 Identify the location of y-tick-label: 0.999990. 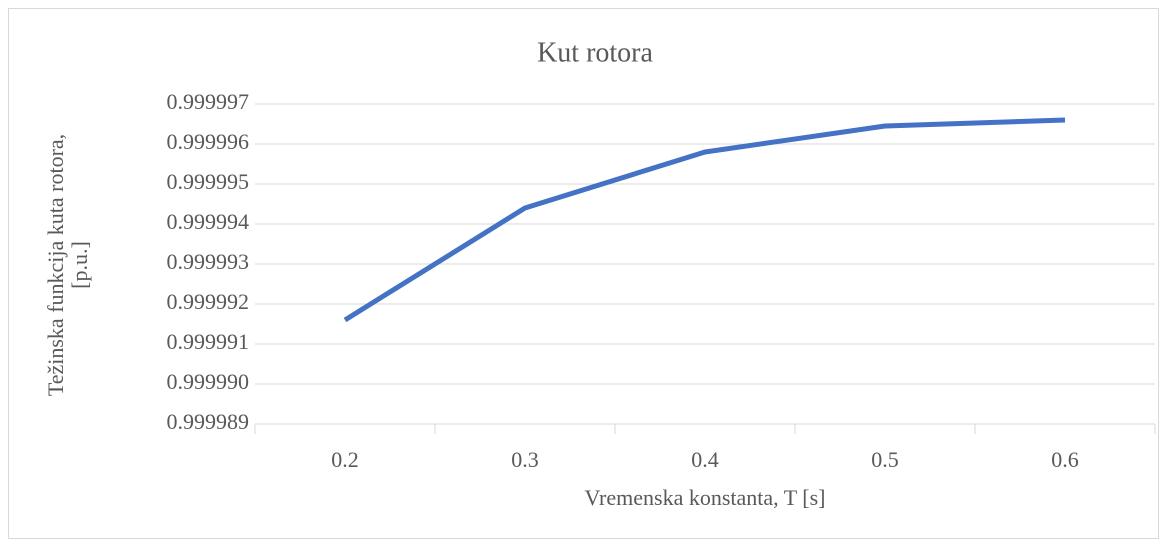
(208, 381).